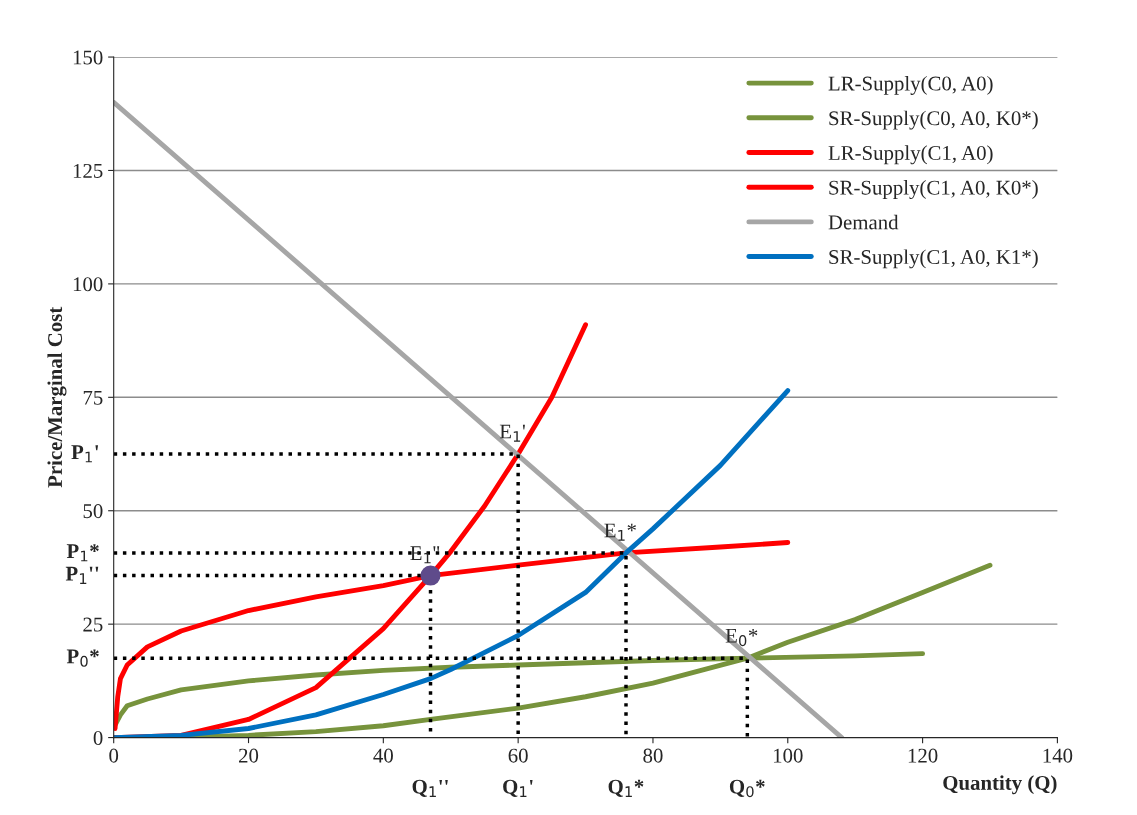  What do you see at coordinates (98, 738) in the screenshot?
I see `y-tick-label: 0` at bounding box center [98, 738].